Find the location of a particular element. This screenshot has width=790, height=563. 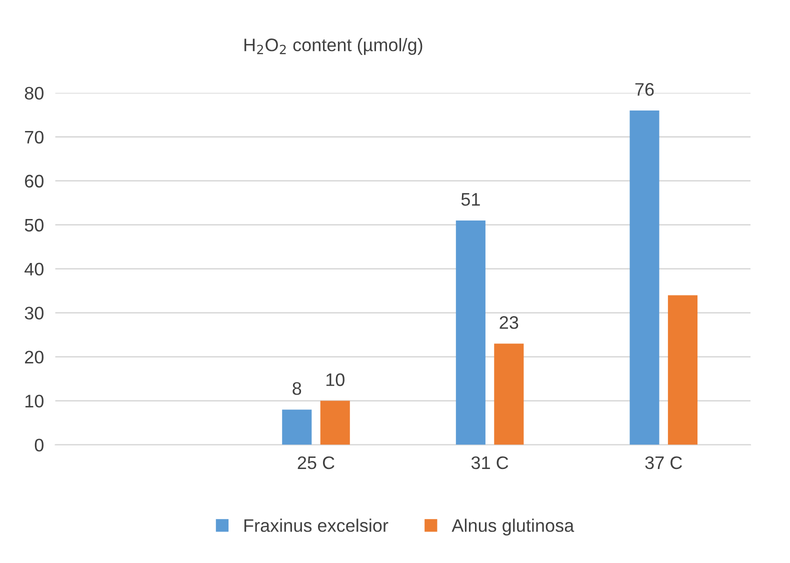

y-tick-label: 80 is located at coordinates (34, 93).